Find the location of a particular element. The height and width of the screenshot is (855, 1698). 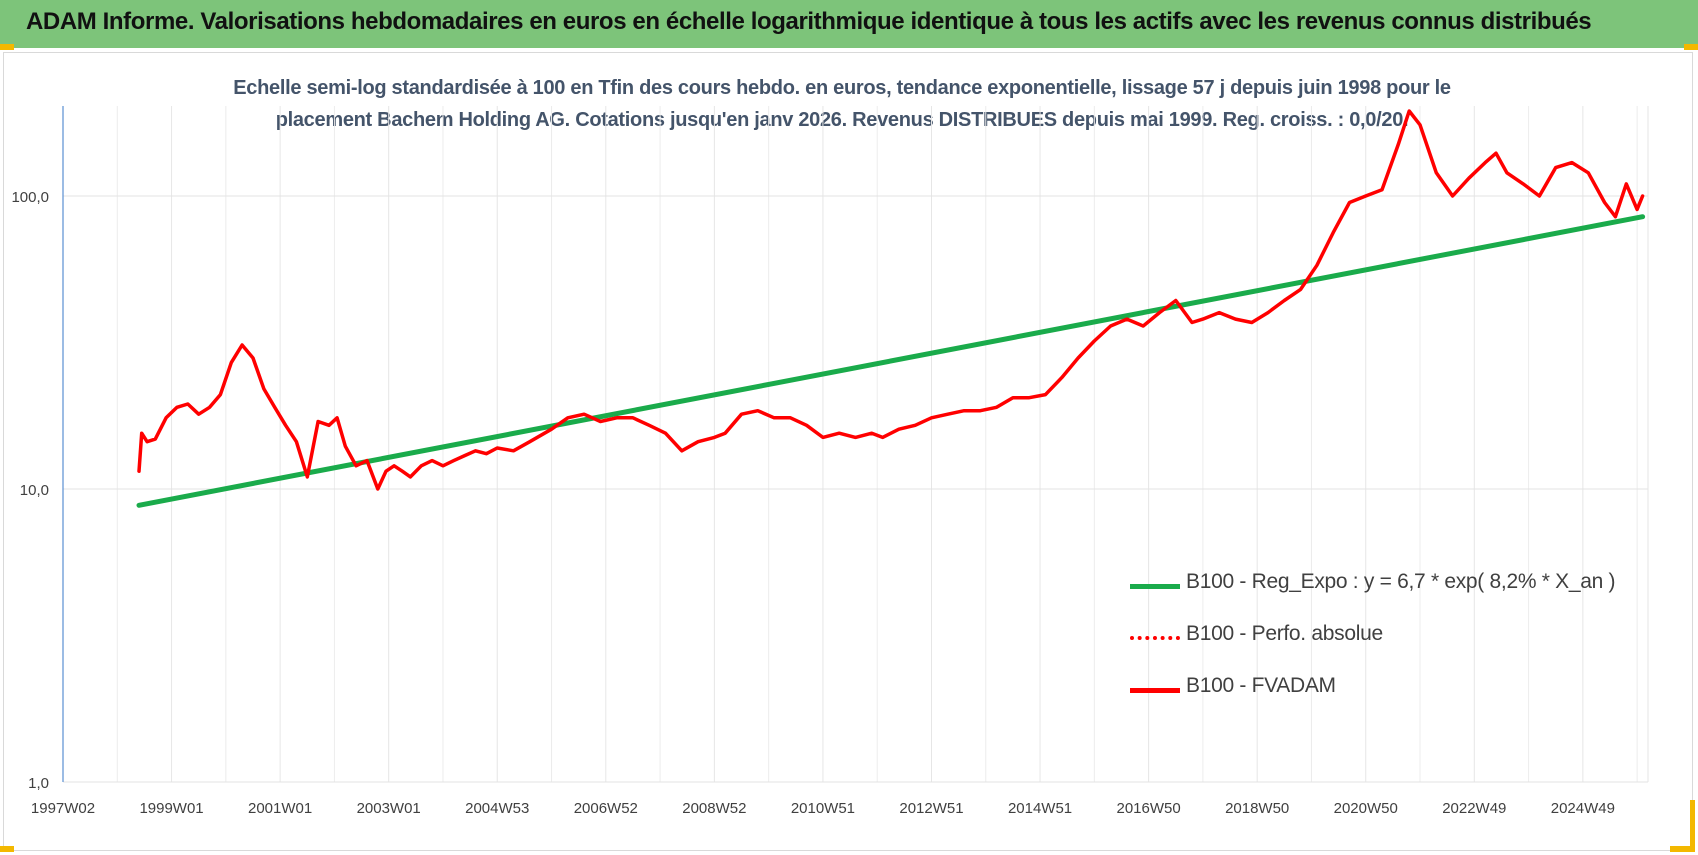

corner-marker-top-left is located at coordinates (7, 47).